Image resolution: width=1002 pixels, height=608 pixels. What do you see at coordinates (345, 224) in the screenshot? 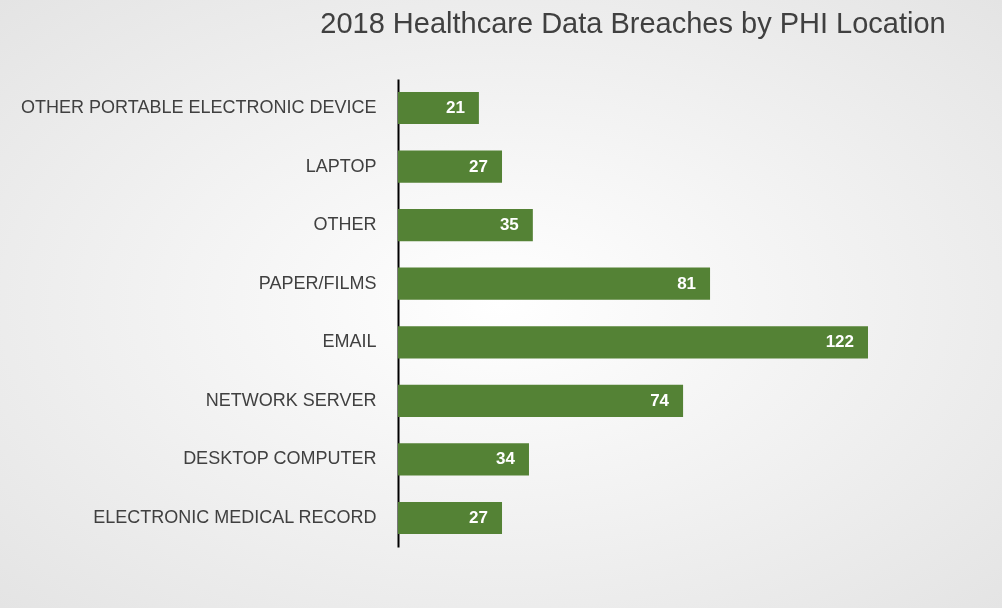
I see `y-tick-label: OTHER` at bounding box center [345, 224].